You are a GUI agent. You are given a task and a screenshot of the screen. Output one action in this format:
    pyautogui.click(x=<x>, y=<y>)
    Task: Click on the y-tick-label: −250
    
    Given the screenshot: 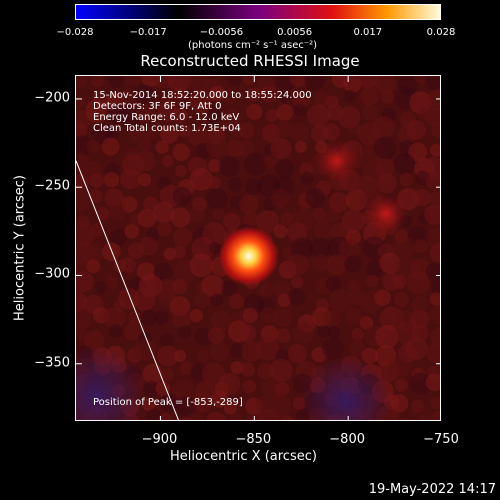 What is the action you would take?
    pyautogui.click(x=52, y=186)
    